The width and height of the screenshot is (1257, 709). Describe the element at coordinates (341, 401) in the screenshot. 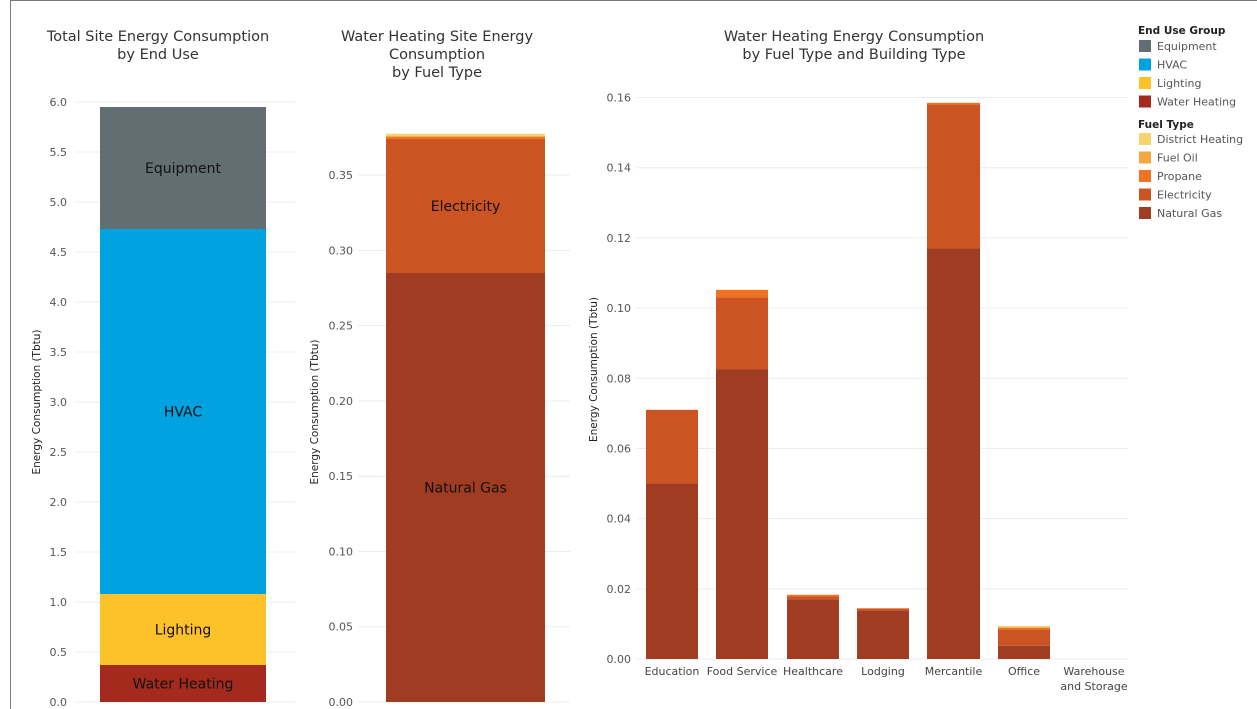

I see `y-tick-label: 0.20` at that location.